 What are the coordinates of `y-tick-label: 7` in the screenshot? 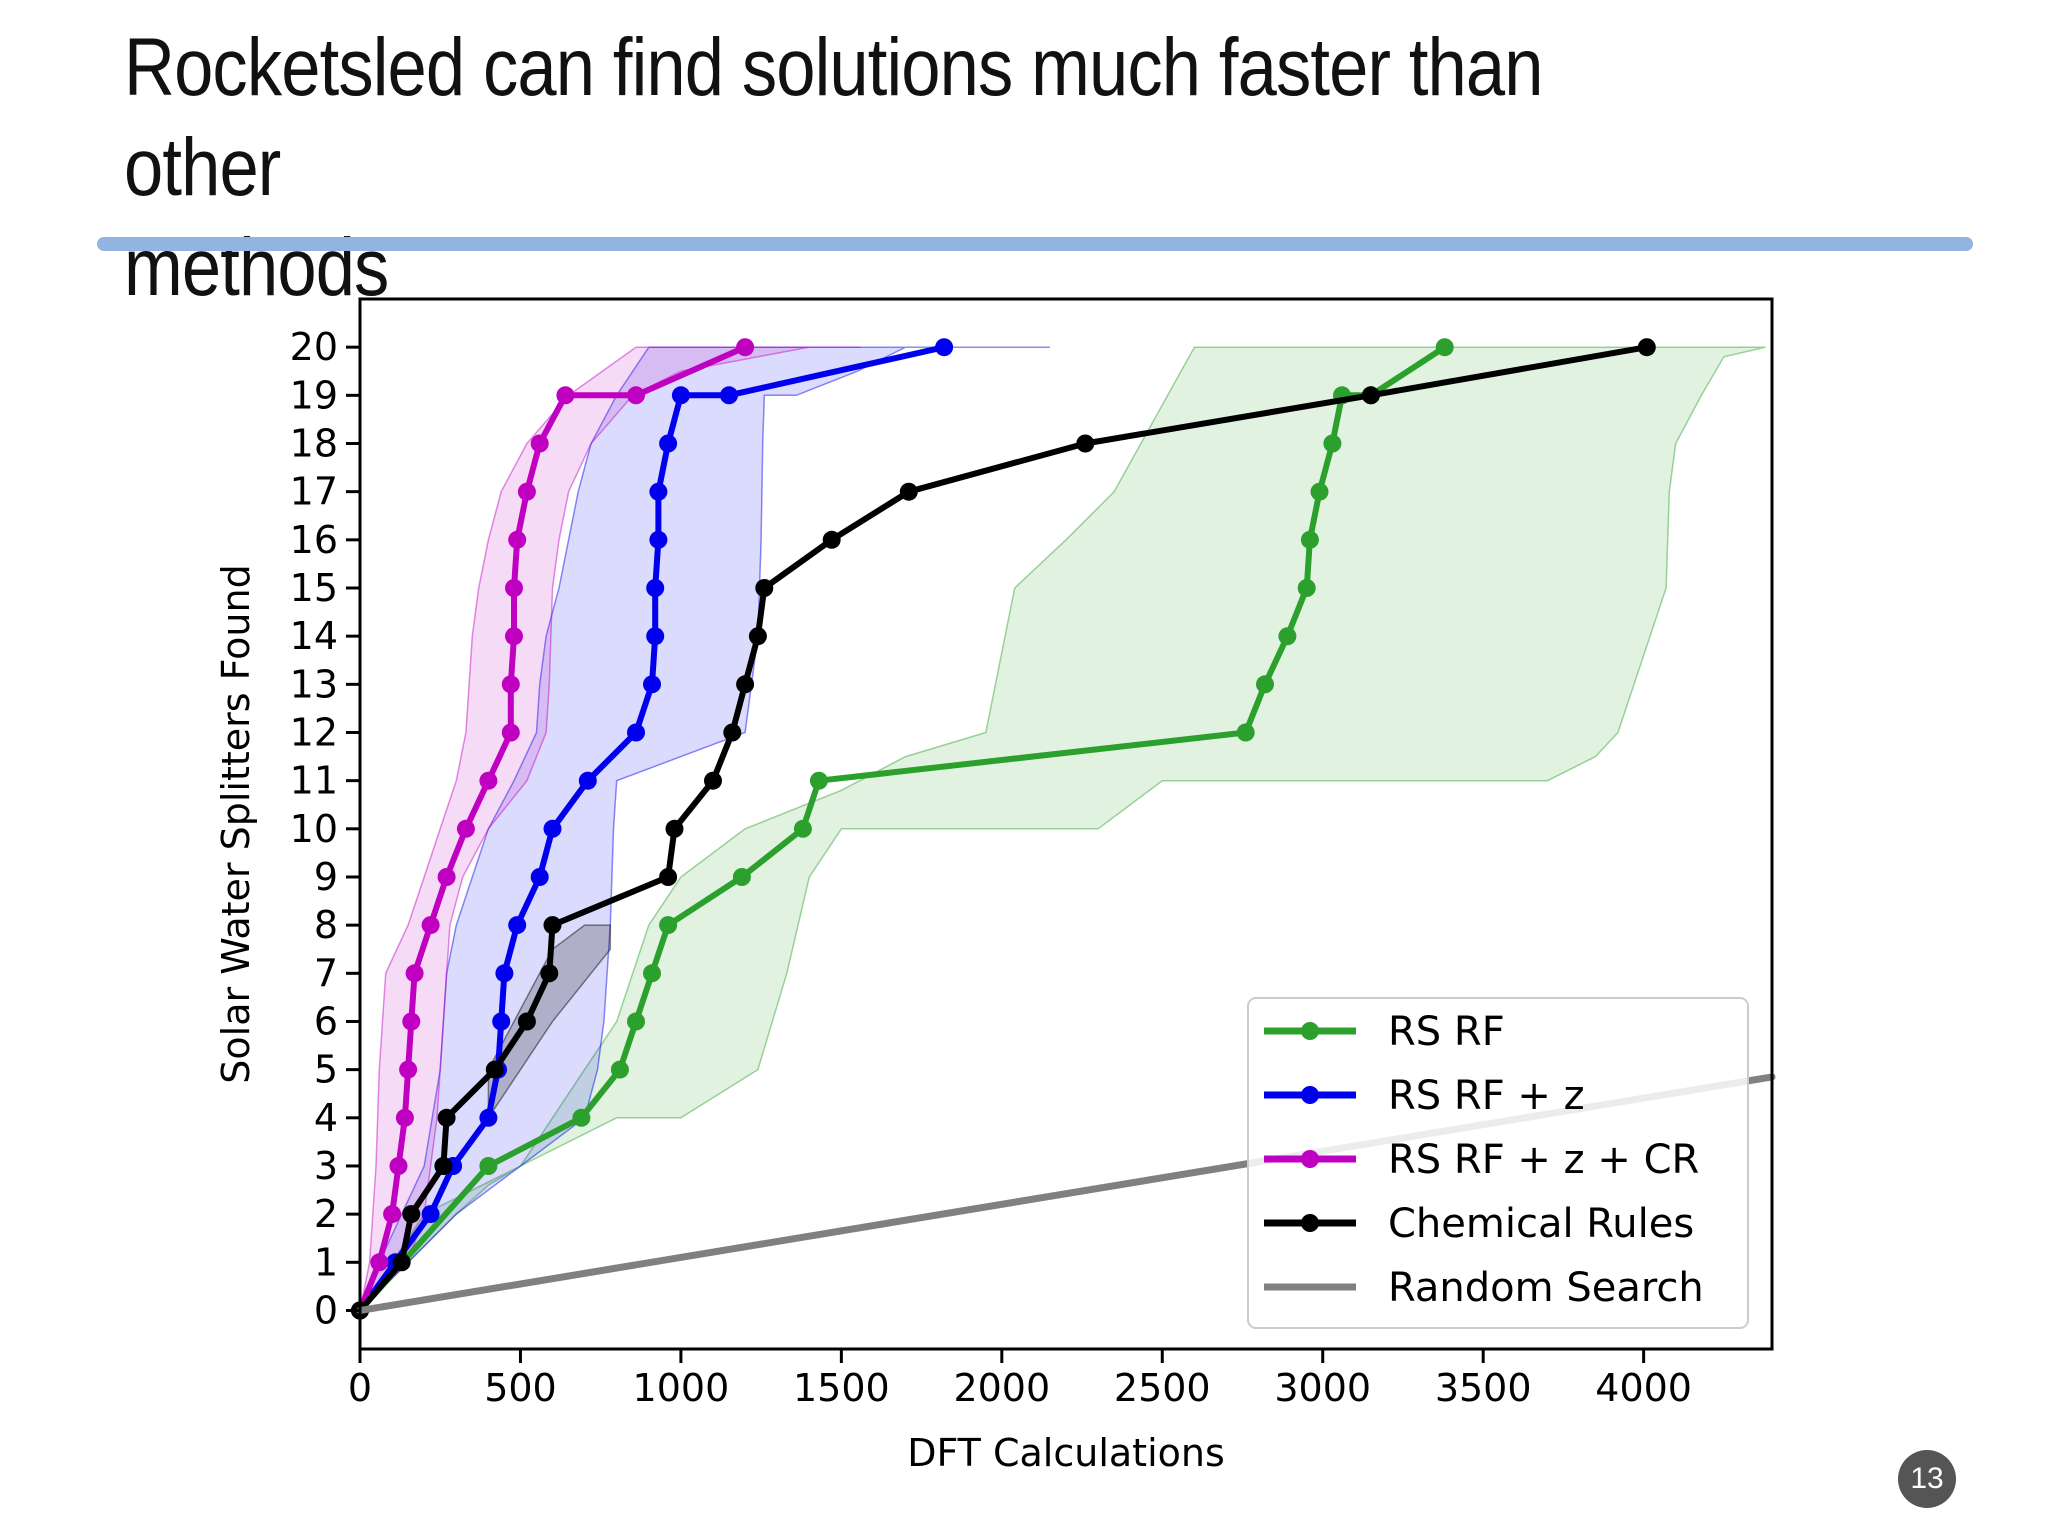 It's located at (326, 973).